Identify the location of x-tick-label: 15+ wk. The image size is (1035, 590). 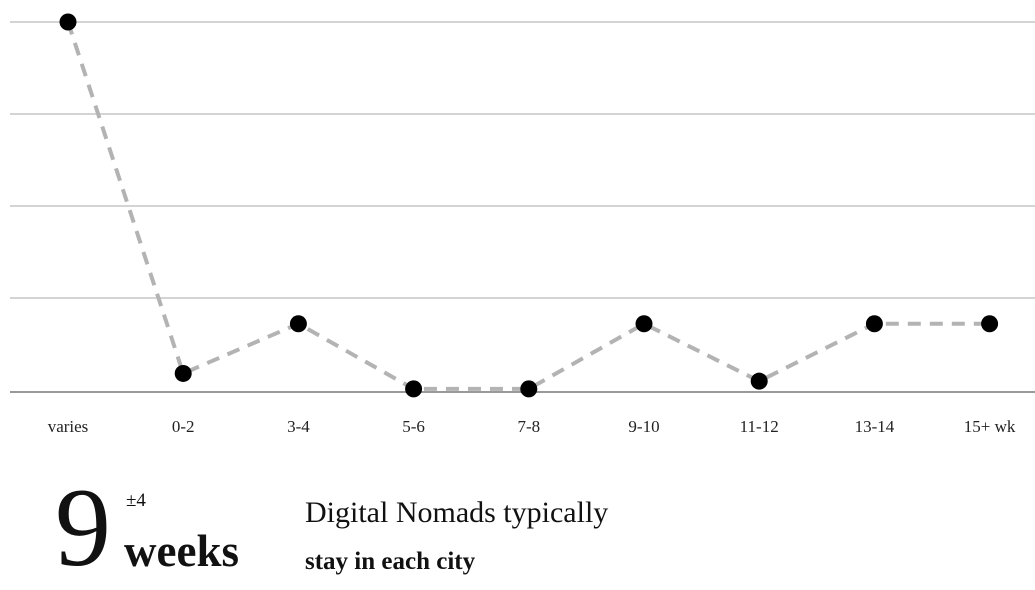
(990, 426).